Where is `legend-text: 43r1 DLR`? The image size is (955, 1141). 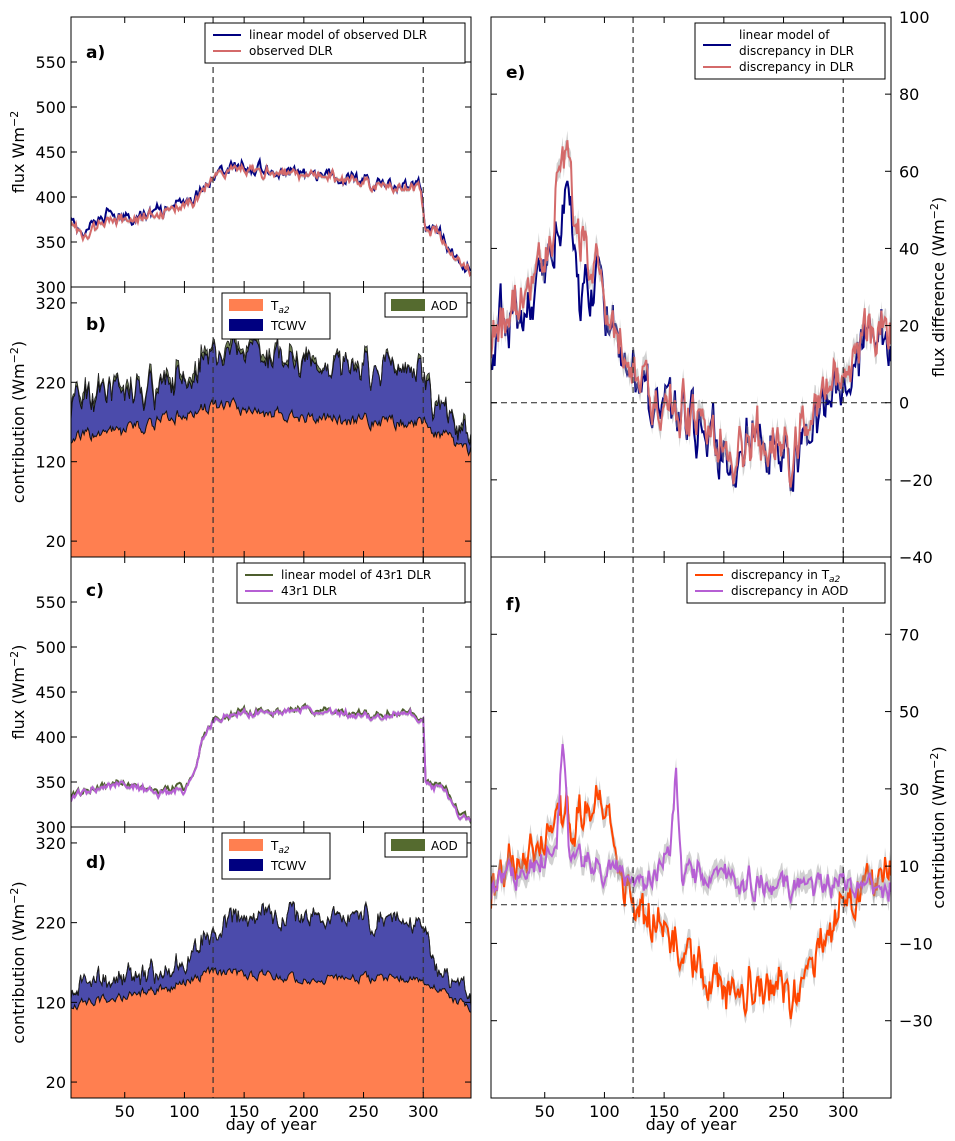
legend-text: 43r1 DLR is located at coordinates (309, 591).